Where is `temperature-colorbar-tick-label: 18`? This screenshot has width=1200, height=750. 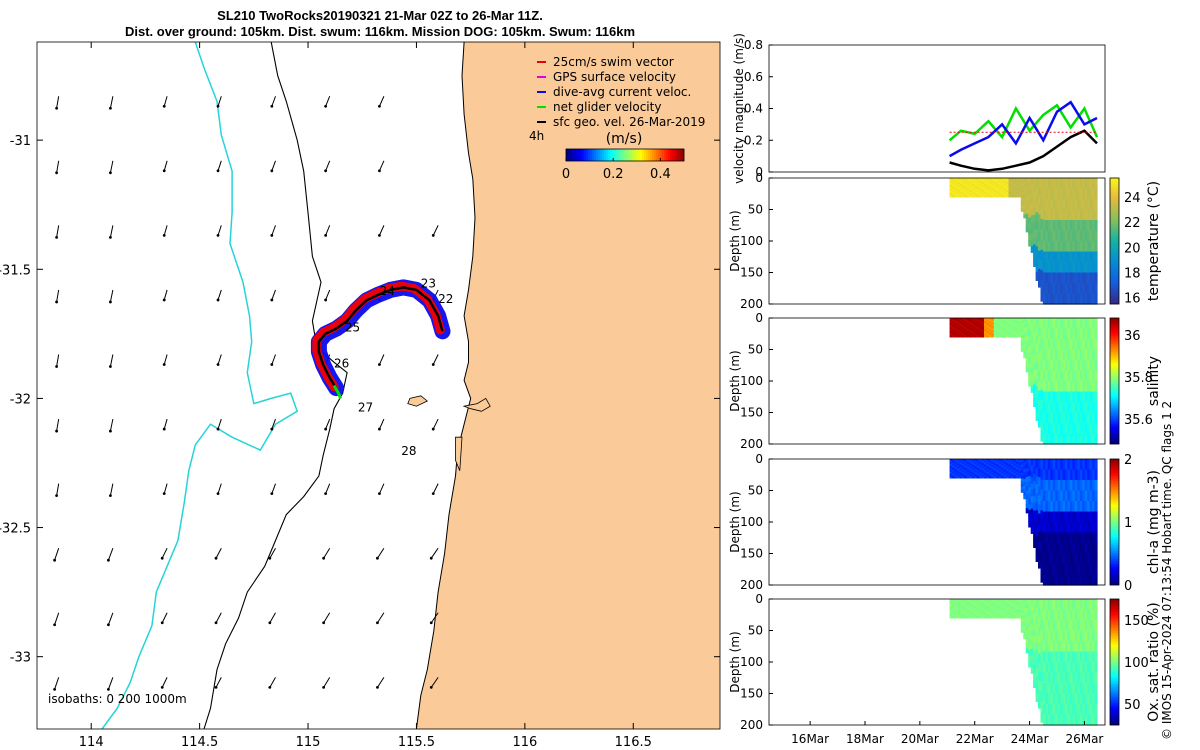 temperature-colorbar-tick-label: 18 is located at coordinates (1132, 274).